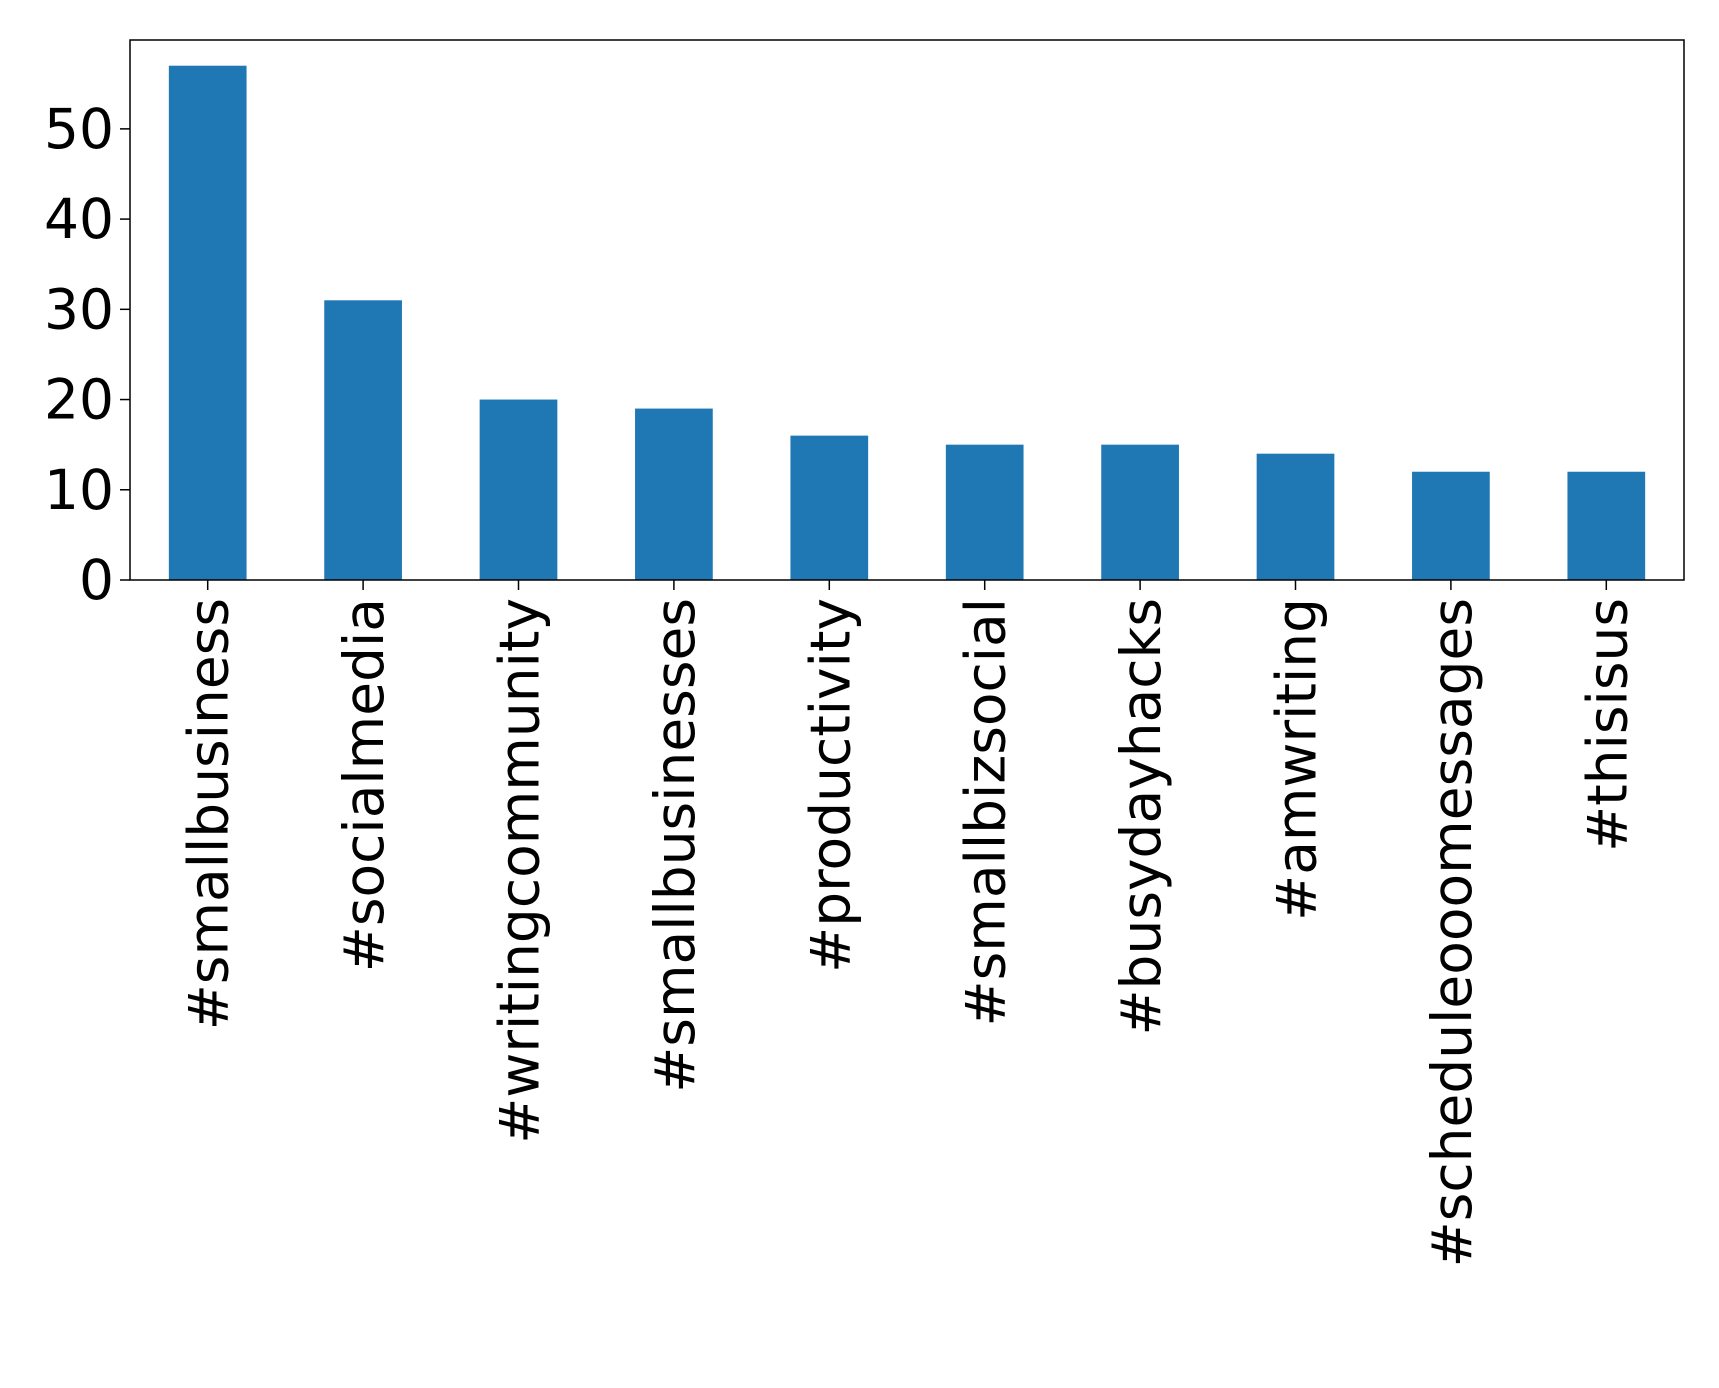 Image resolution: width=1719 pixels, height=1388 pixels. What do you see at coordinates (79, 309) in the screenshot?
I see `y-tick-label: 30` at bounding box center [79, 309].